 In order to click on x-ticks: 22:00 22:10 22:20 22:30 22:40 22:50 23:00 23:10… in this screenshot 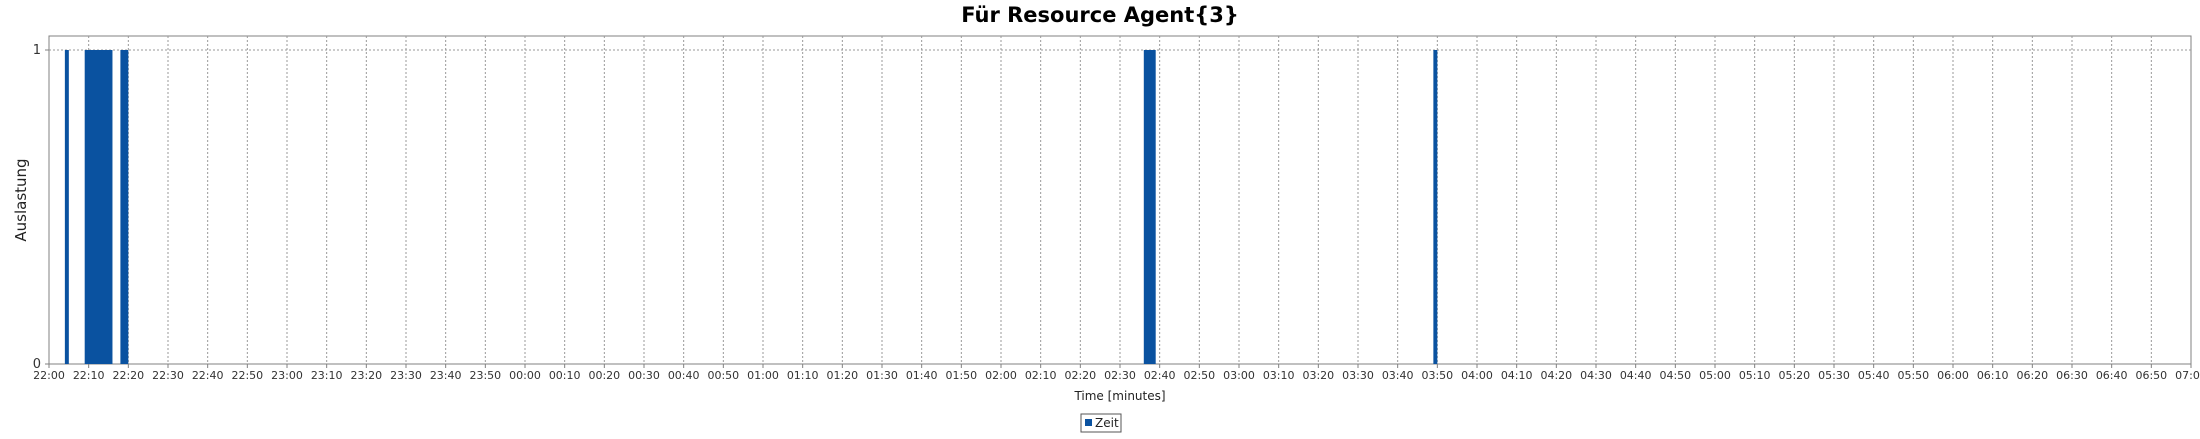, I will do `click(1116, 373)`.